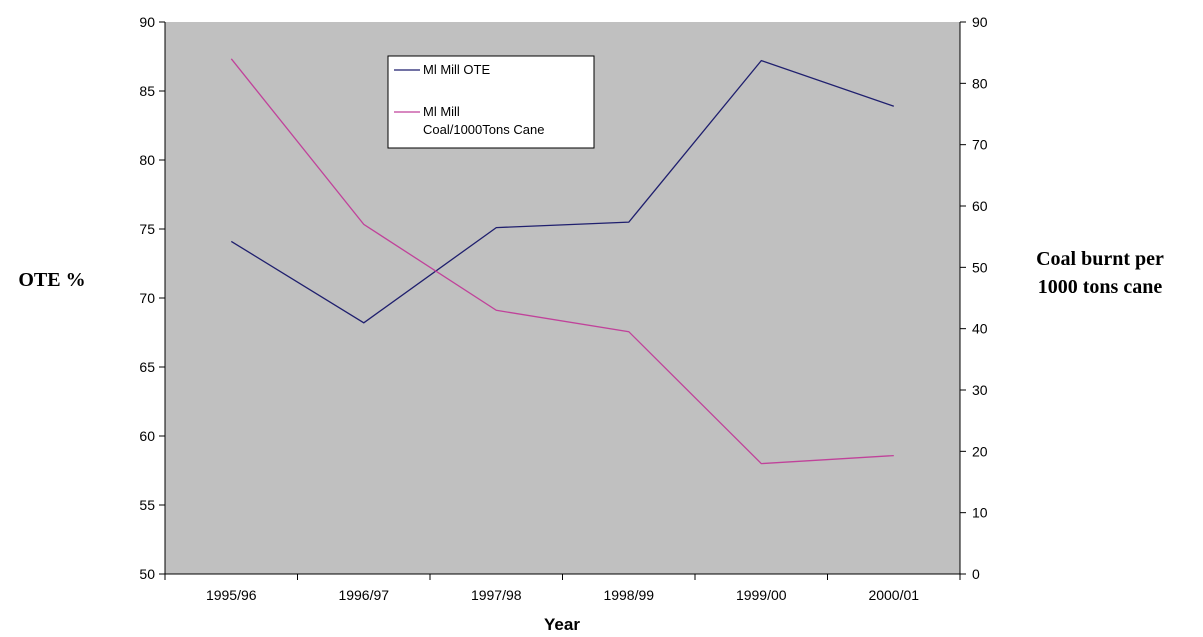  I want to click on y-left-tick-label: 85, so click(147, 91).